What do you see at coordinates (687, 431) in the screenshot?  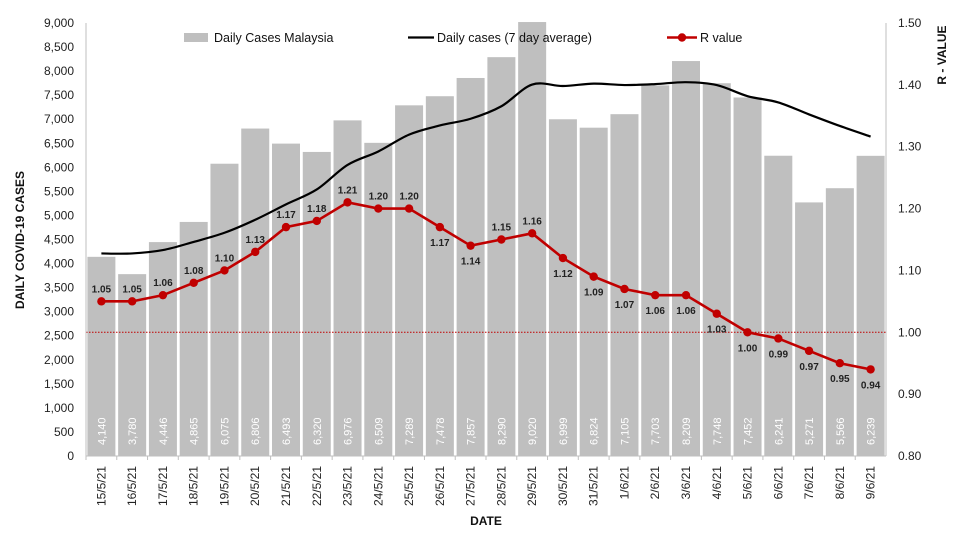 I see `bar-value-label: 8,209` at bounding box center [687, 431].